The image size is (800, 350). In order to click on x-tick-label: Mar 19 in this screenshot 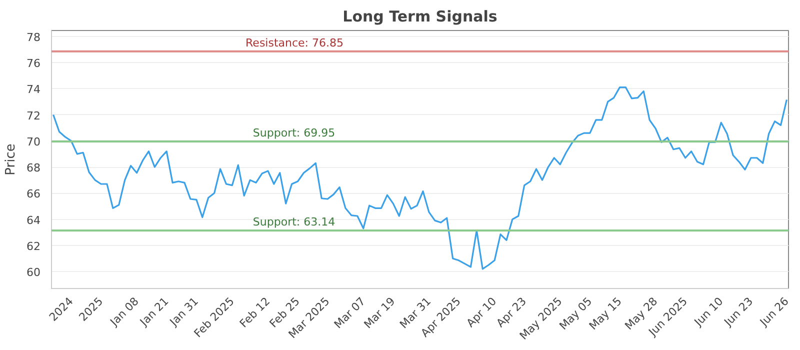, I will do `click(380, 313)`.